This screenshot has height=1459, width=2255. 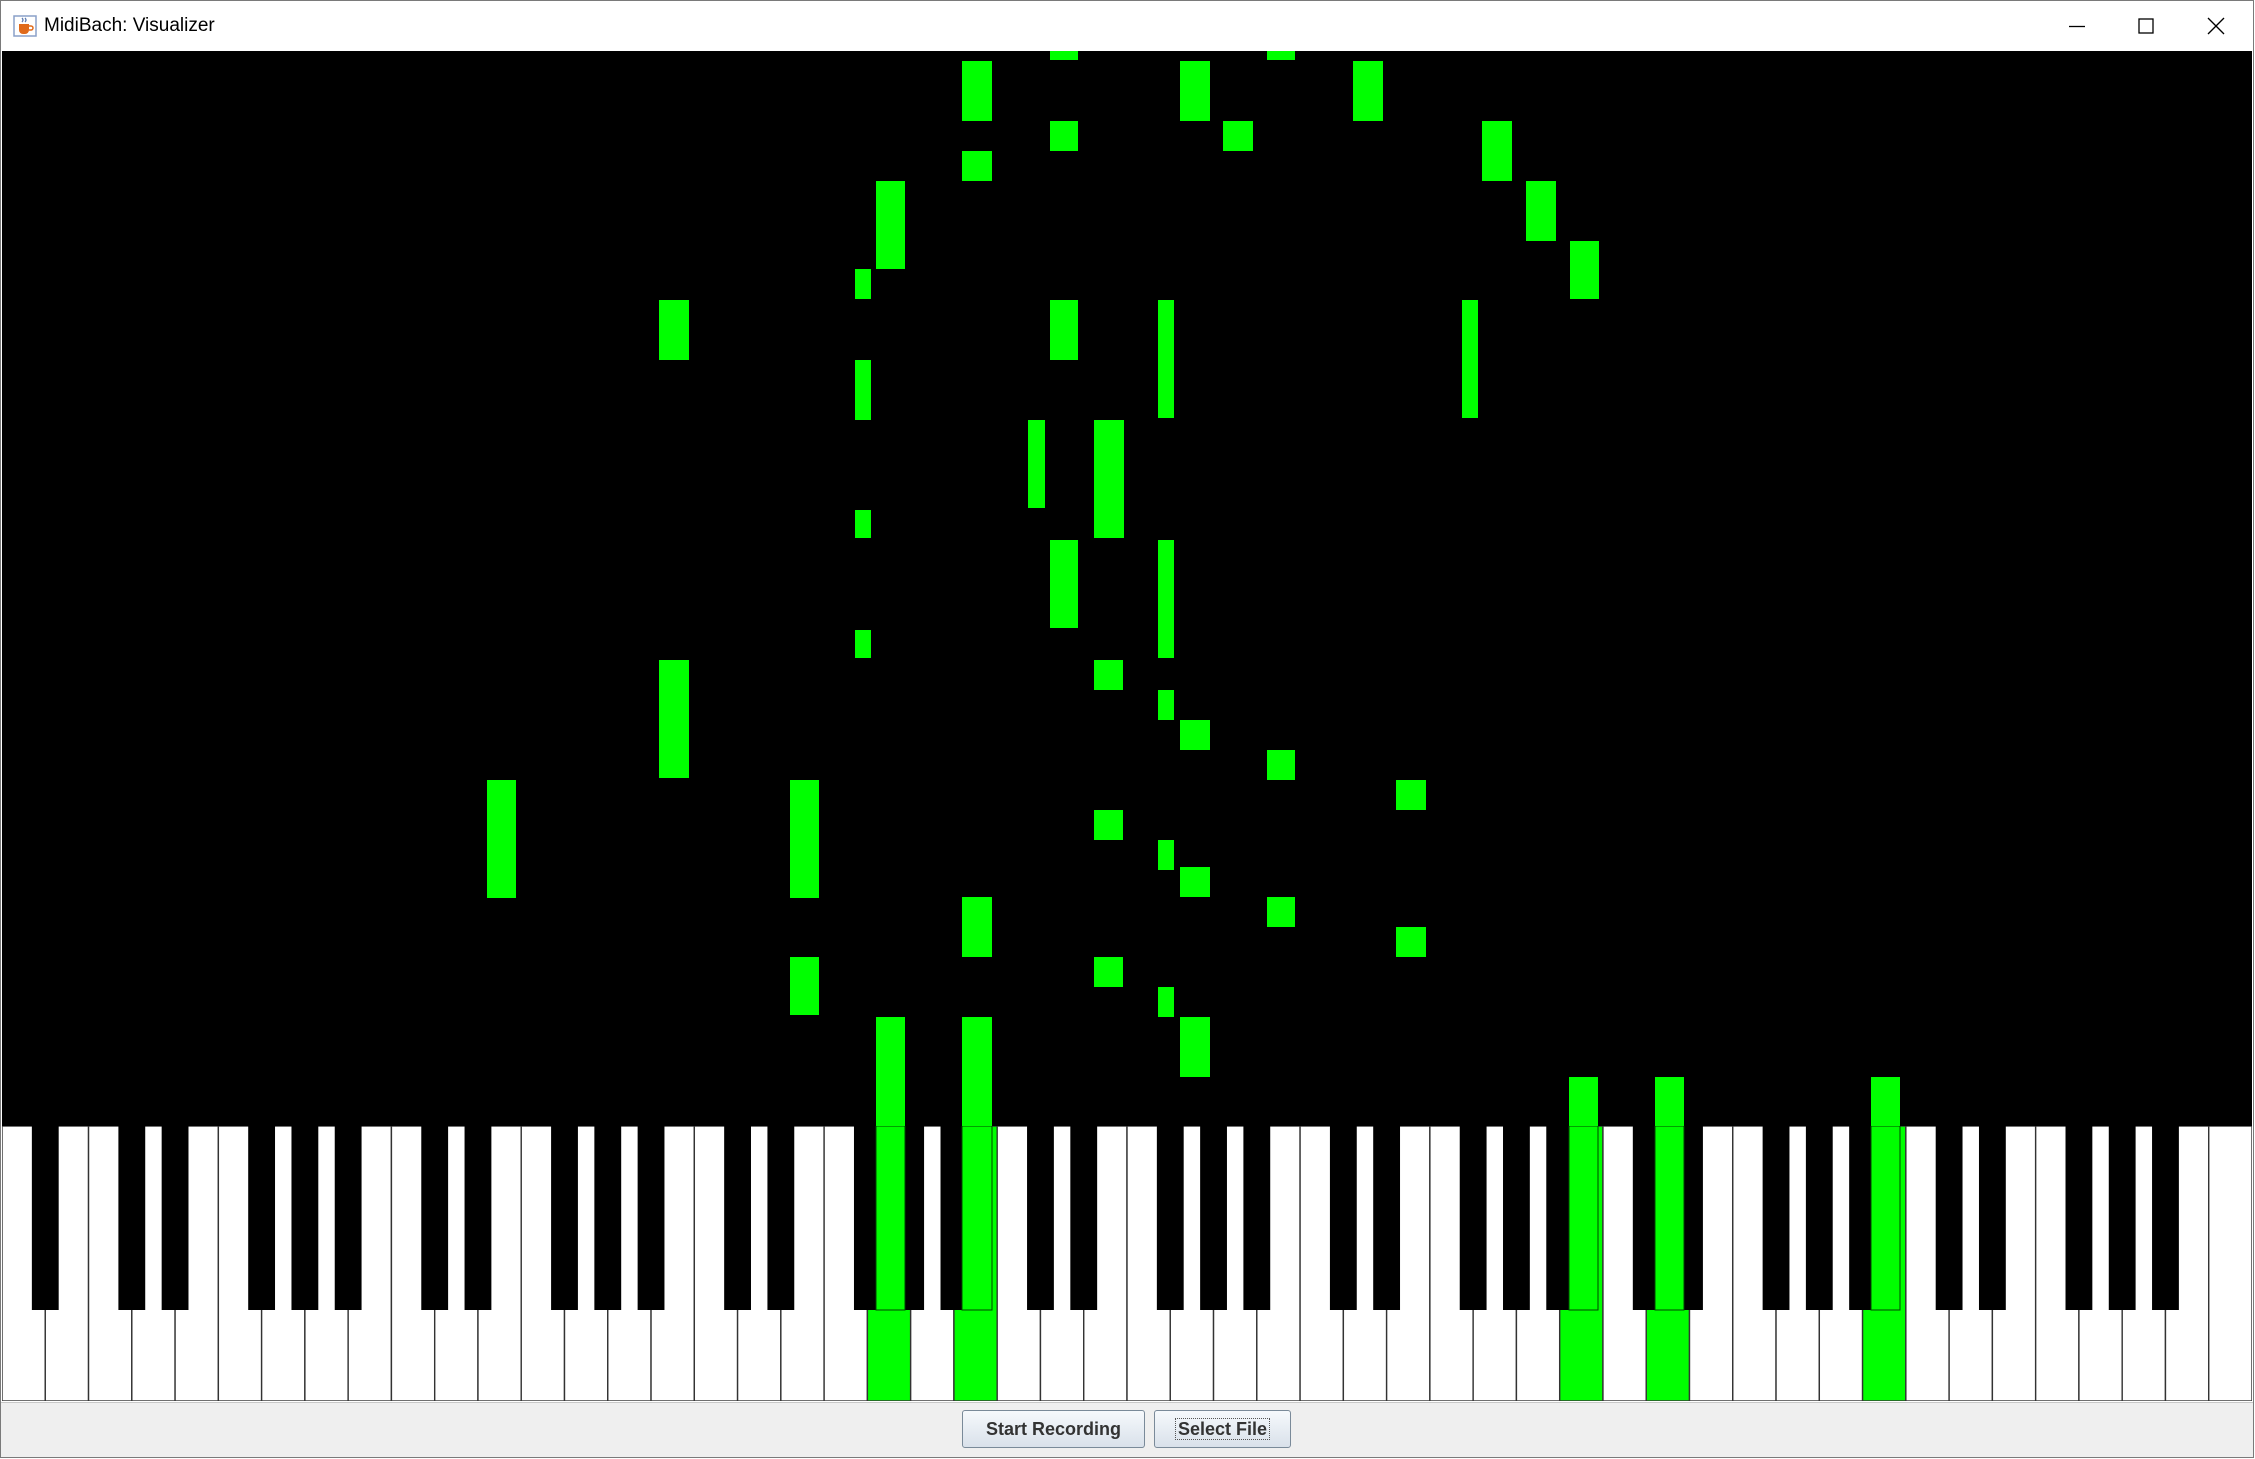 I want to click on minimize-icon, so click(x=2077, y=26).